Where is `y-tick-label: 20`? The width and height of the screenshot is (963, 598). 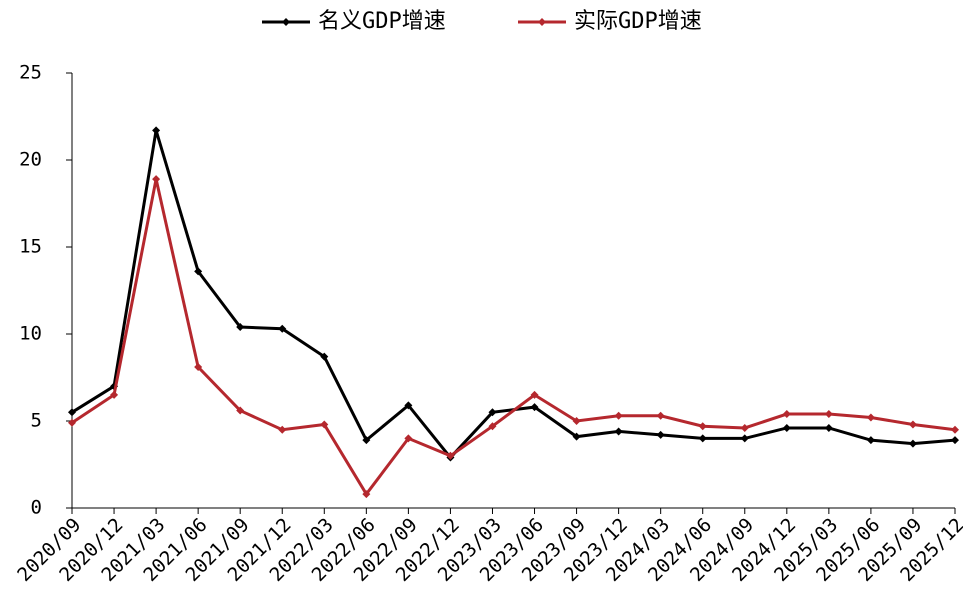 y-tick-label: 20 is located at coordinates (30, 160).